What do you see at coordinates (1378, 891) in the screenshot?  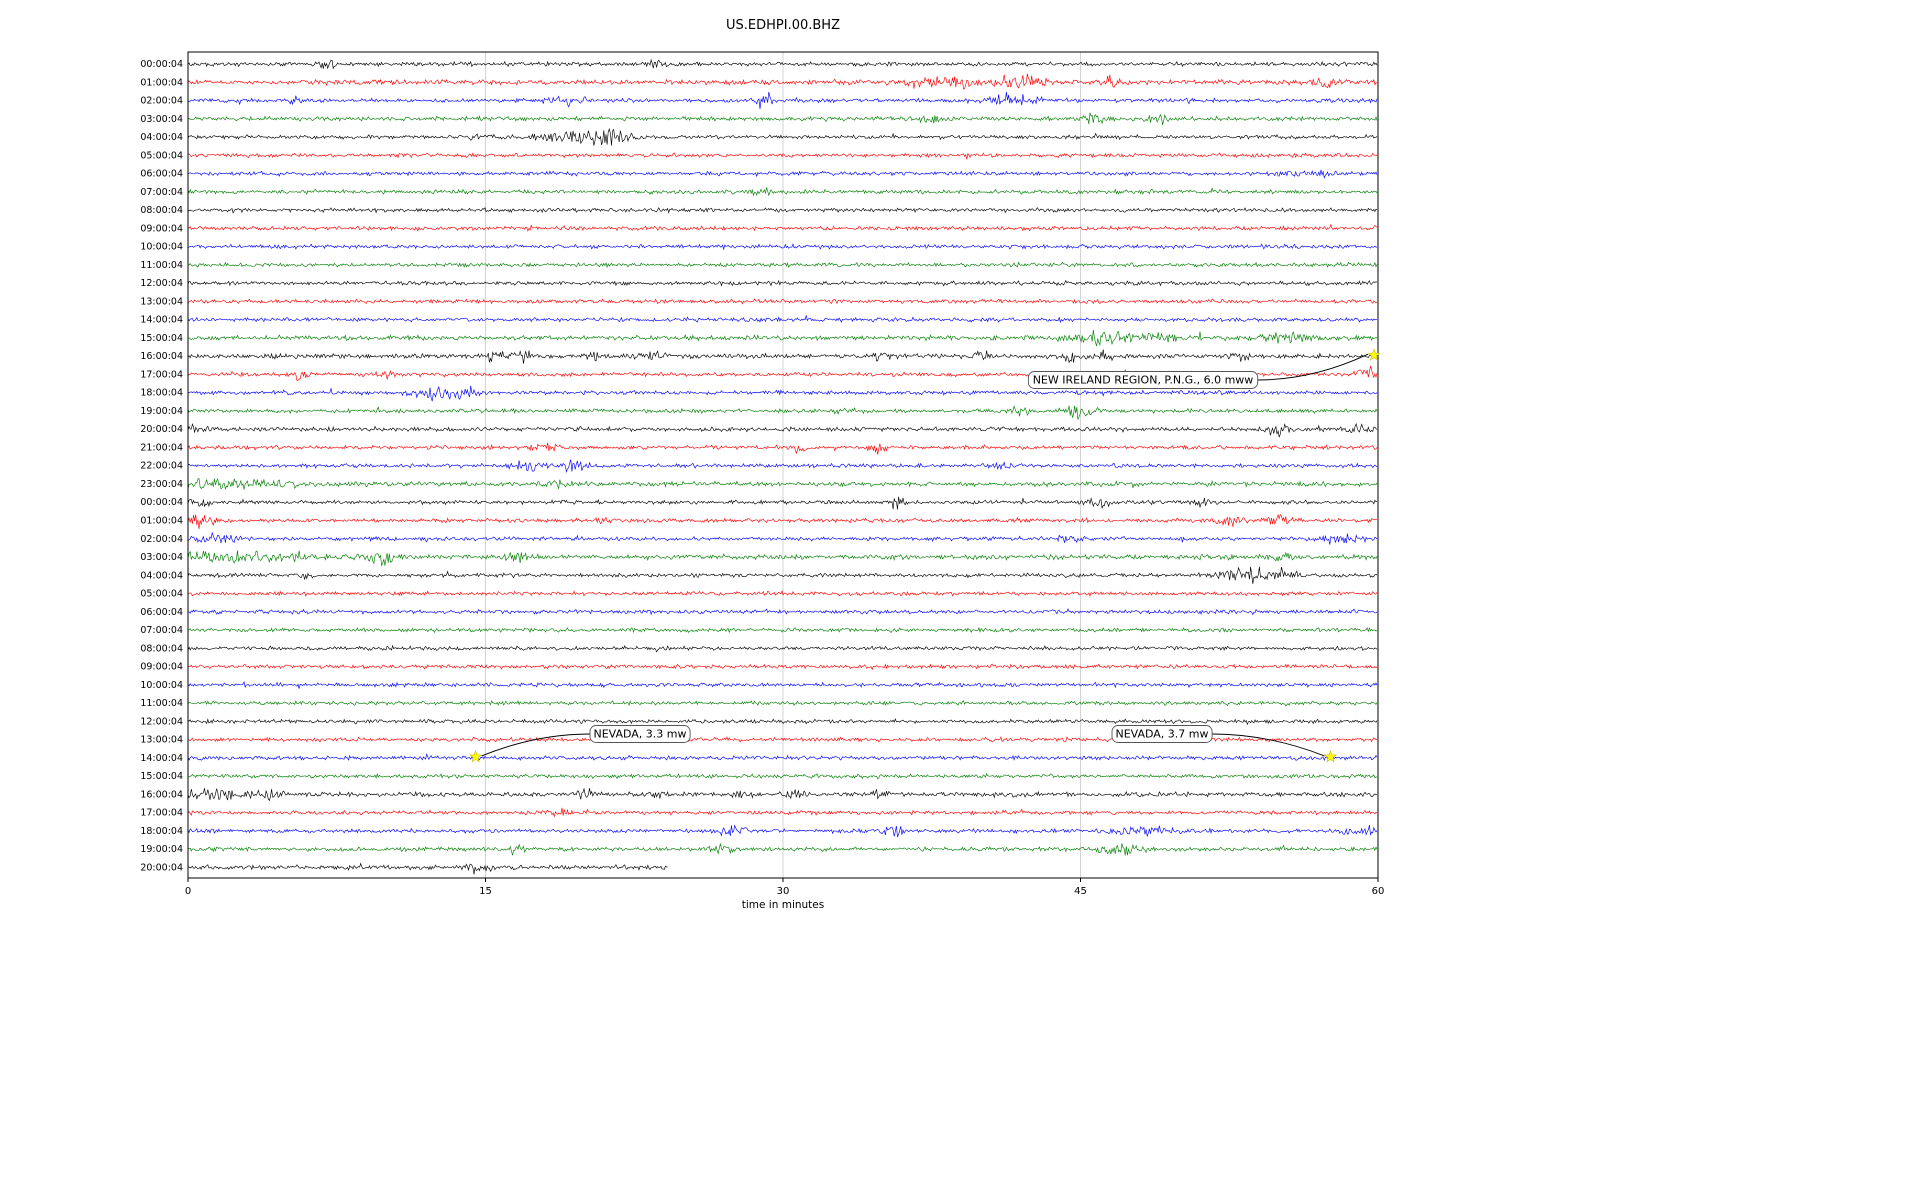 I see `x-tick-label: 60` at bounding box center [1378, 891].